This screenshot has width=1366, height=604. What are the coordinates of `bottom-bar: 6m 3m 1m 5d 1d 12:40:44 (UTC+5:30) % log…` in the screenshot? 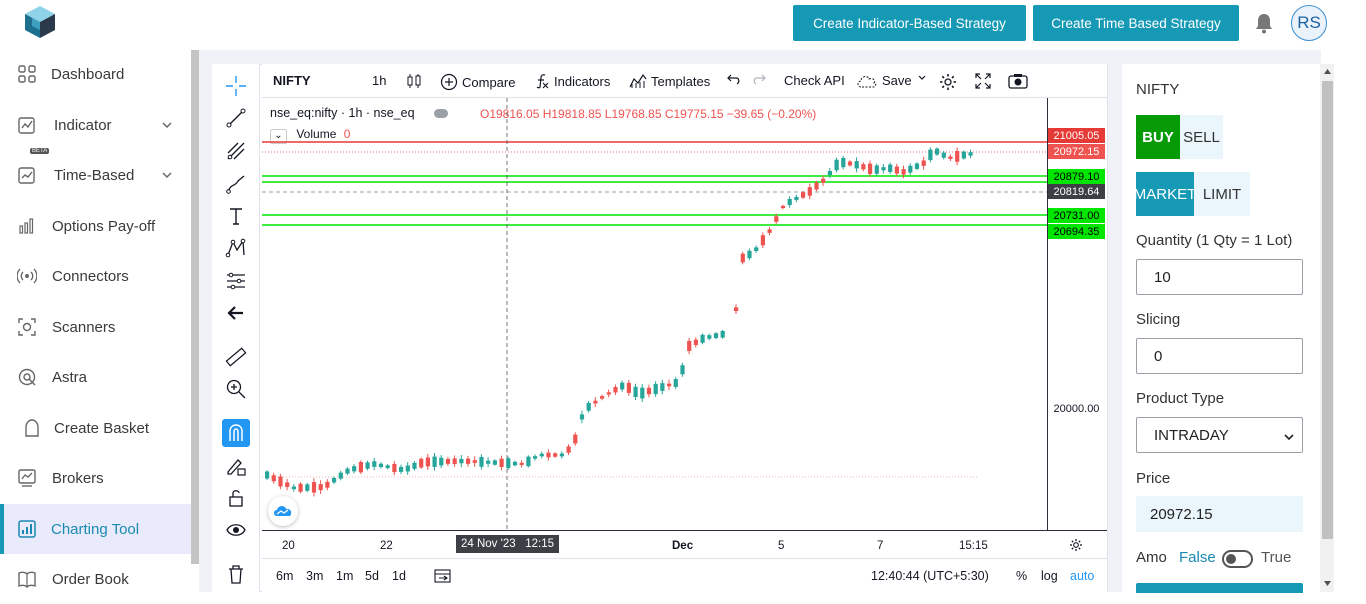 It's located at (684, 575).